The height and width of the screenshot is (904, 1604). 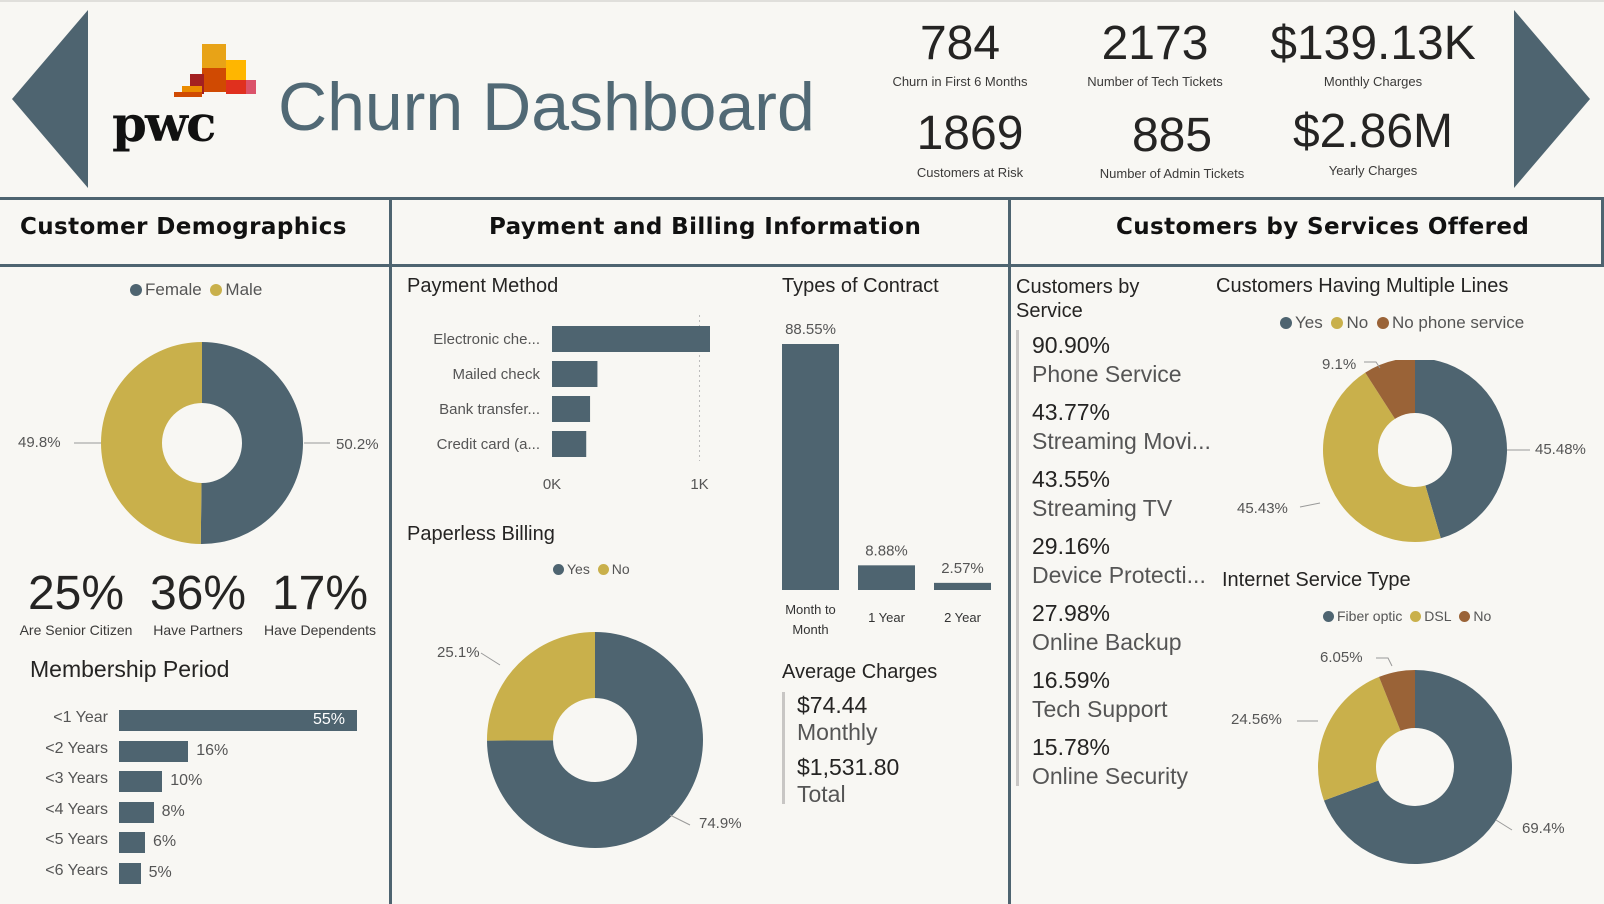 I want to click on internet-fiber-pct-label: 69.4%, so click(x=1543, y=828).